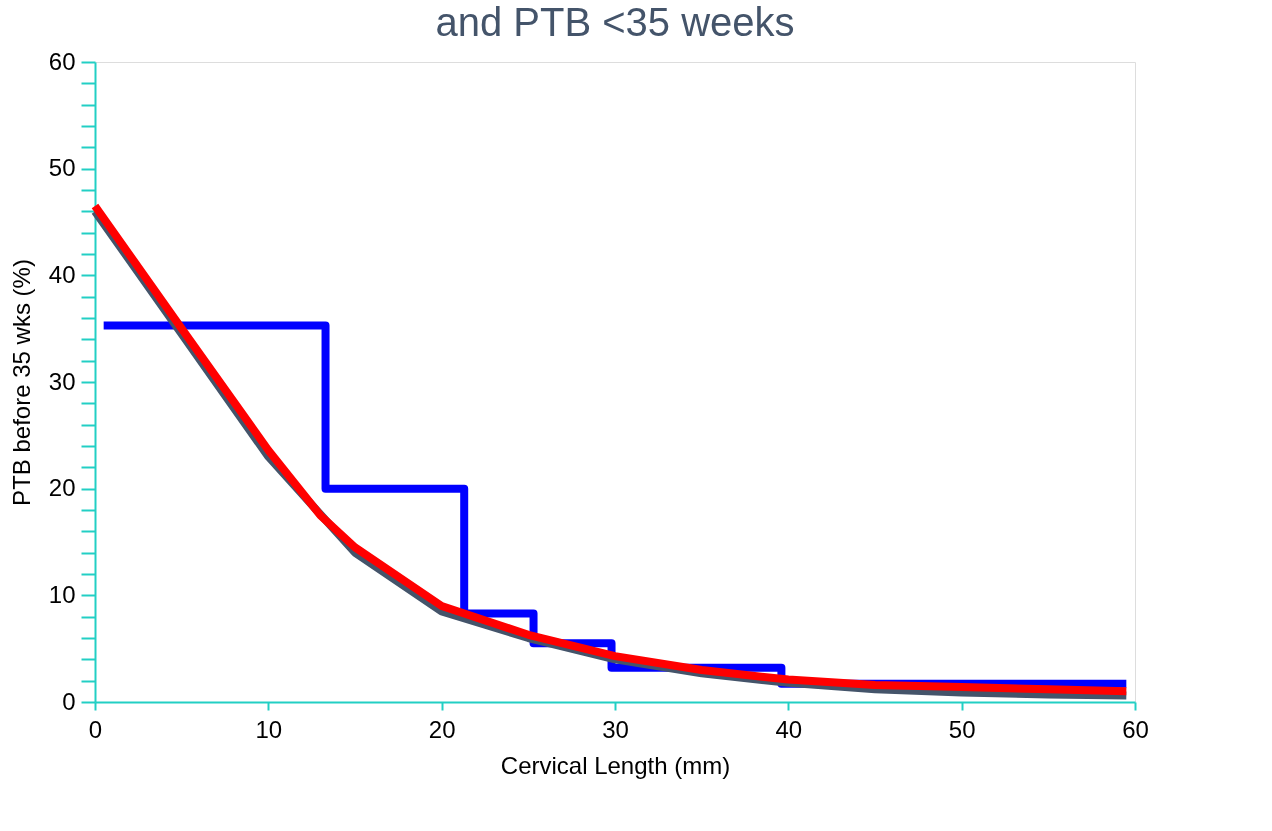 The width and height of the screenshot is (1272, 831). I want to click on chart-title: and PTB <35 weeks, so click(615, 22).